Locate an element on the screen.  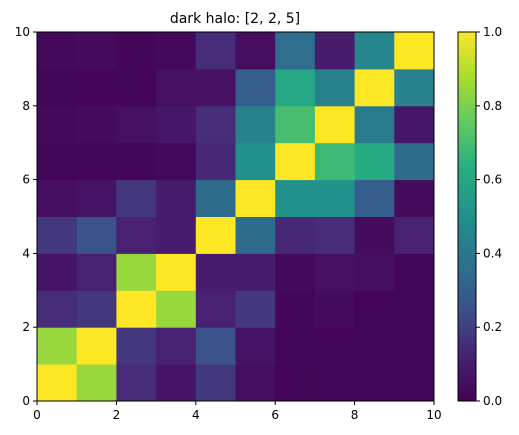
x-axis: 0 2 4 6 8 10 is located at coordinates (237, 411).